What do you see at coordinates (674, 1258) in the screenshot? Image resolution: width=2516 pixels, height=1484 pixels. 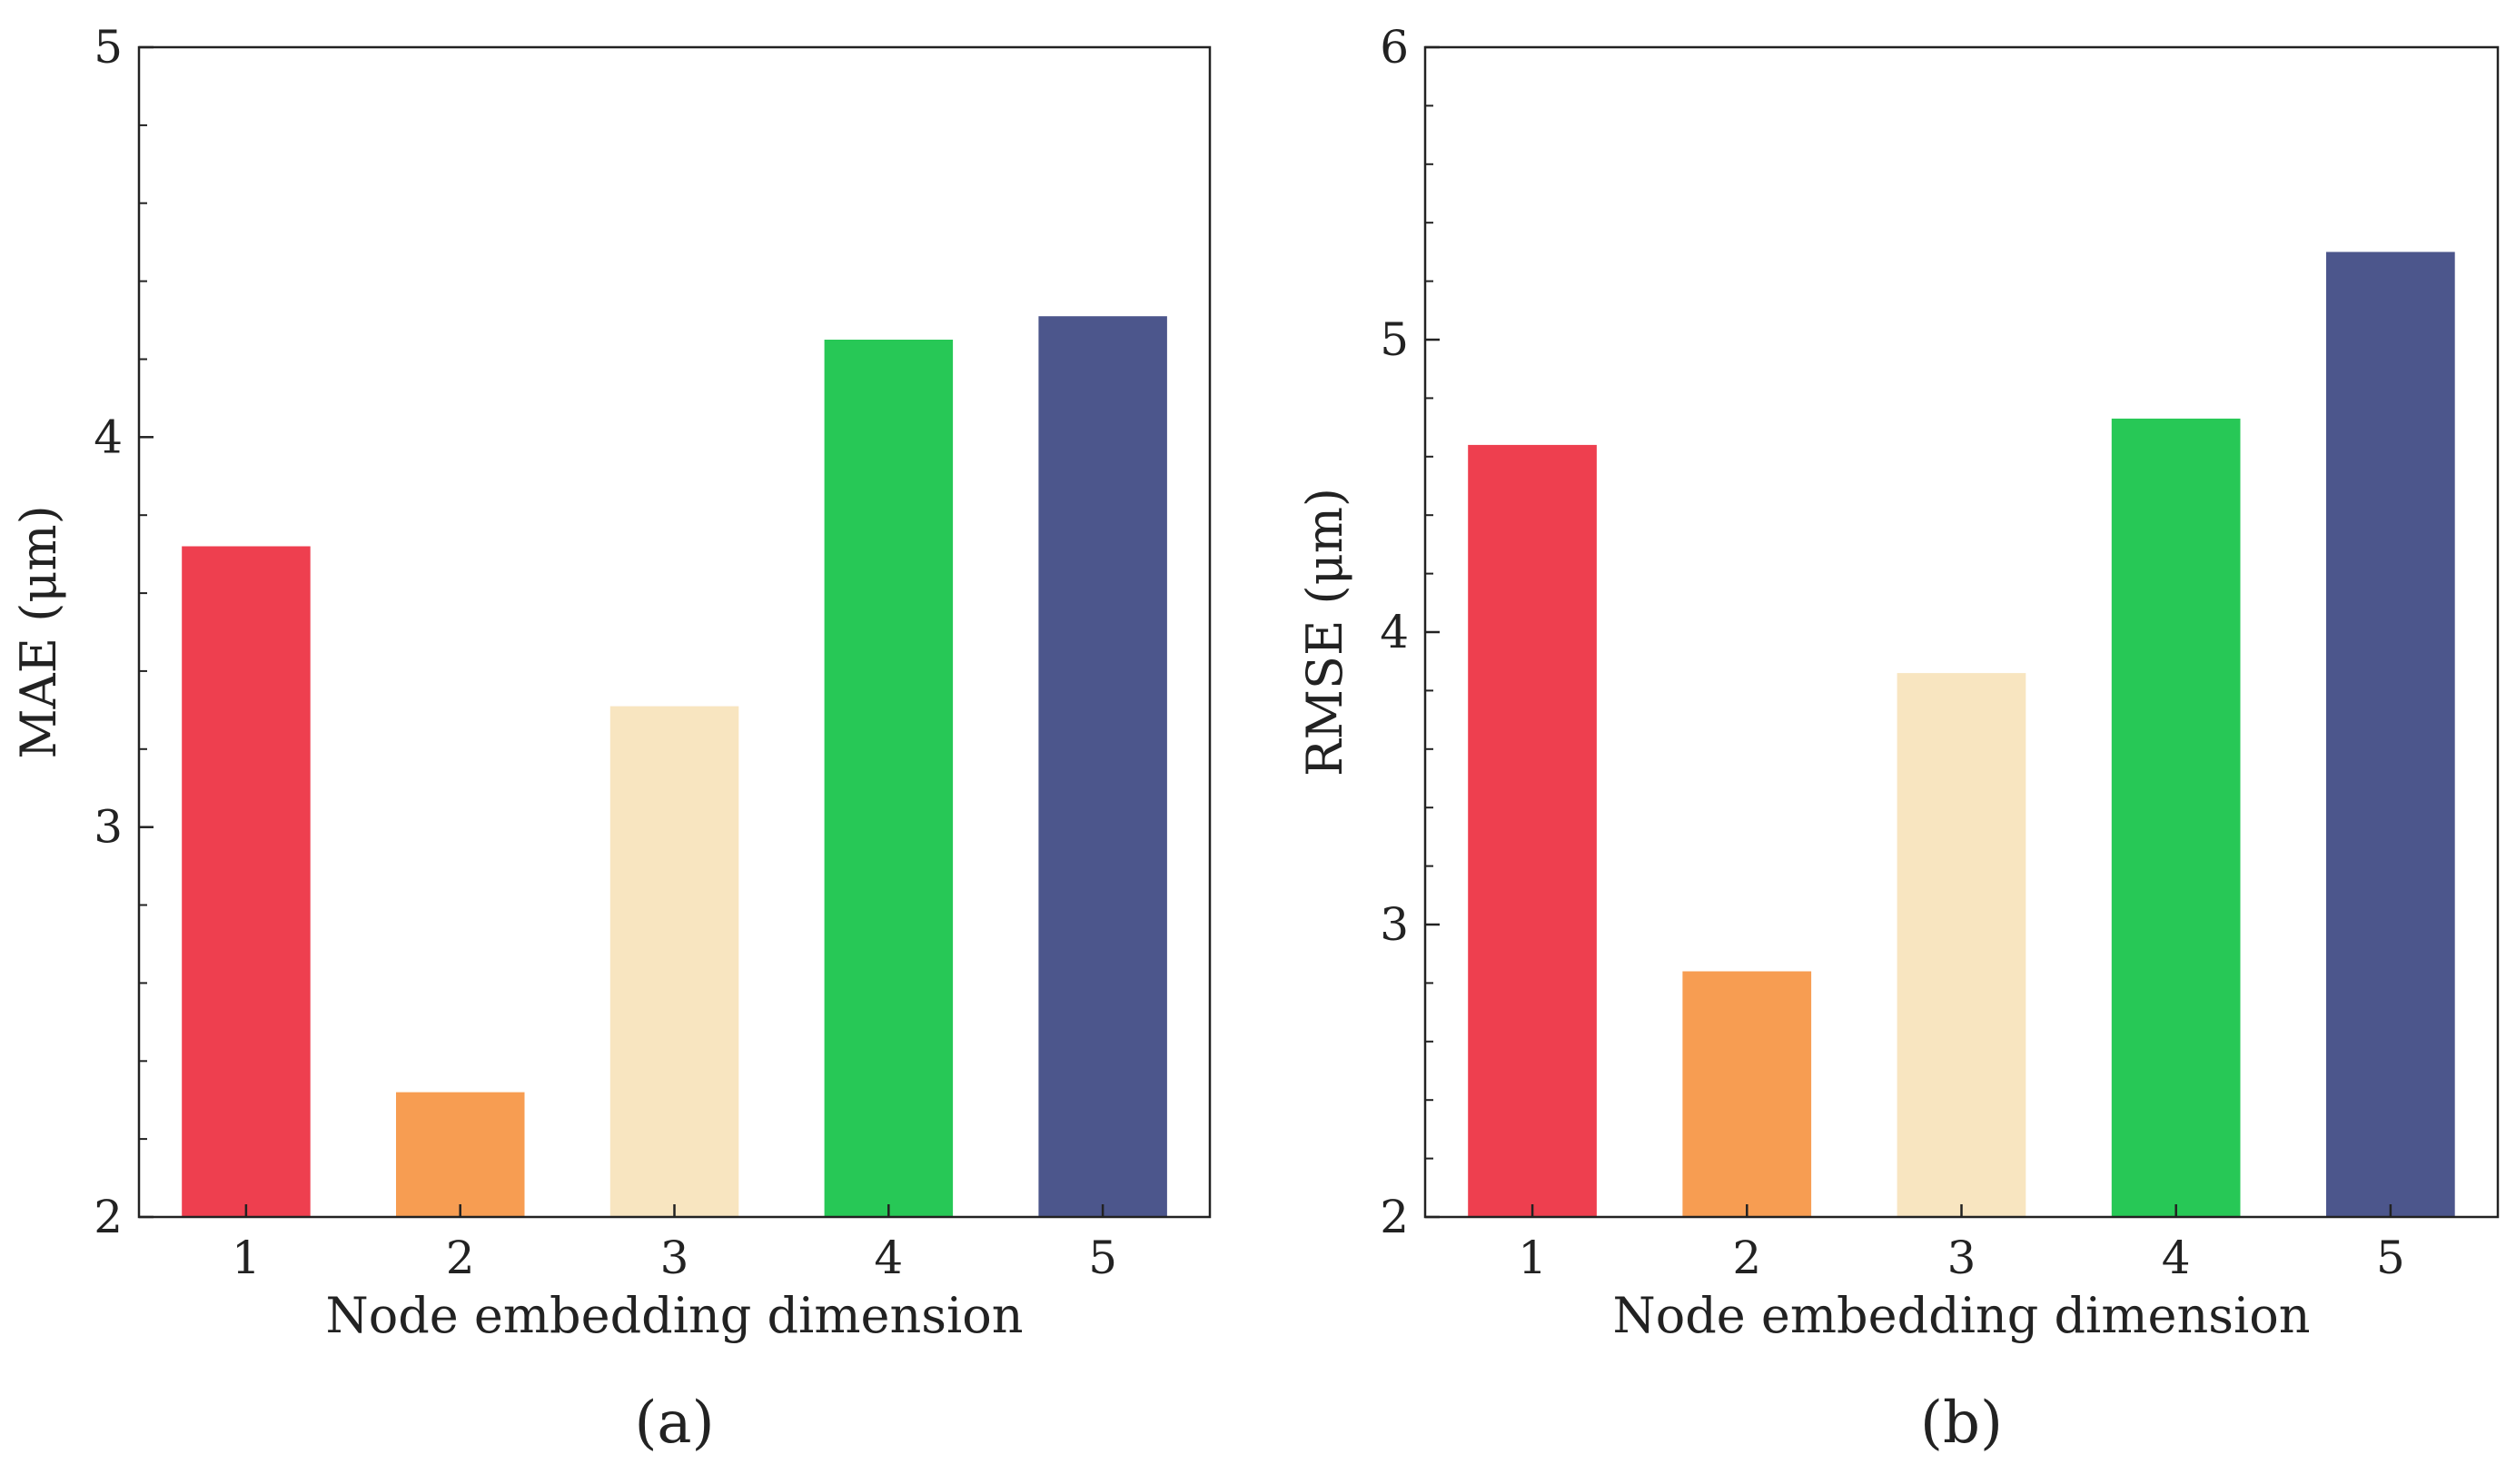 I see `x-tick-label-a-3: 3` at bounding box center [674, 1258].